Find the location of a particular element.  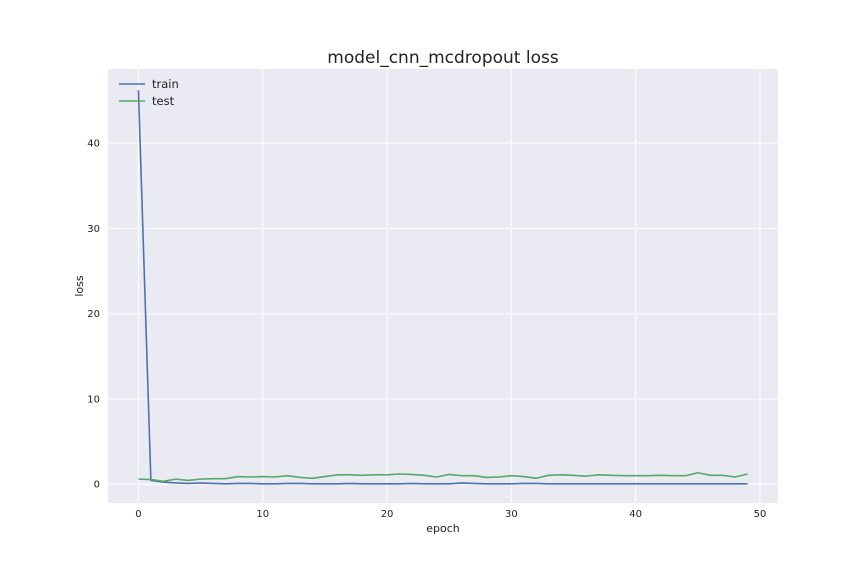

legend-label-train: train is located at coordinates (165, 84).